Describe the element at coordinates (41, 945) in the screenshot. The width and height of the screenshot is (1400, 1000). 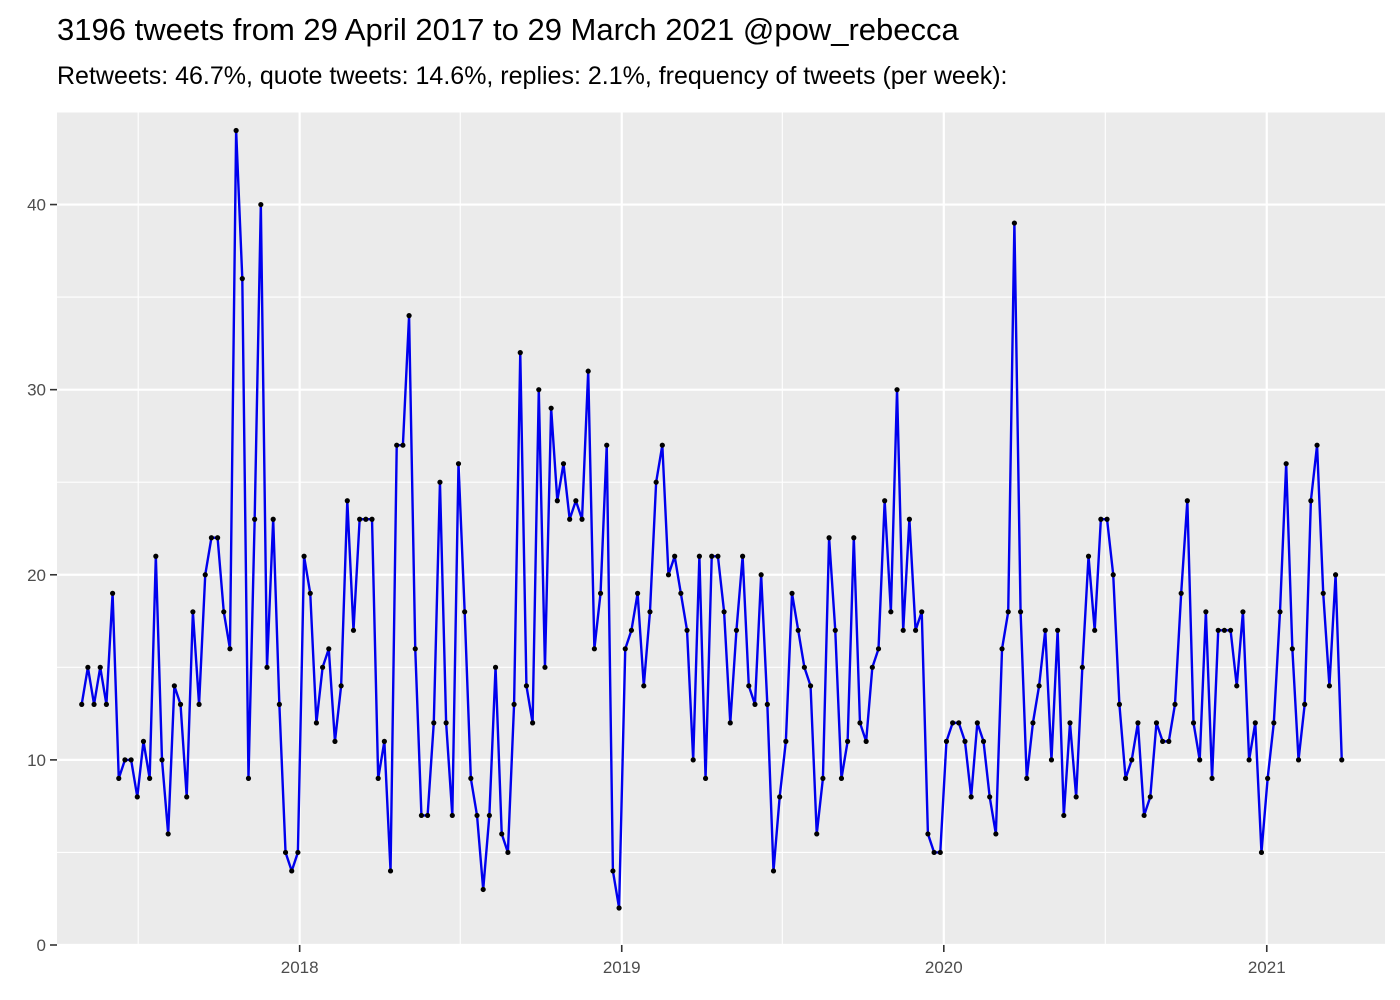
I see `y-tick-label: 0` at that location.